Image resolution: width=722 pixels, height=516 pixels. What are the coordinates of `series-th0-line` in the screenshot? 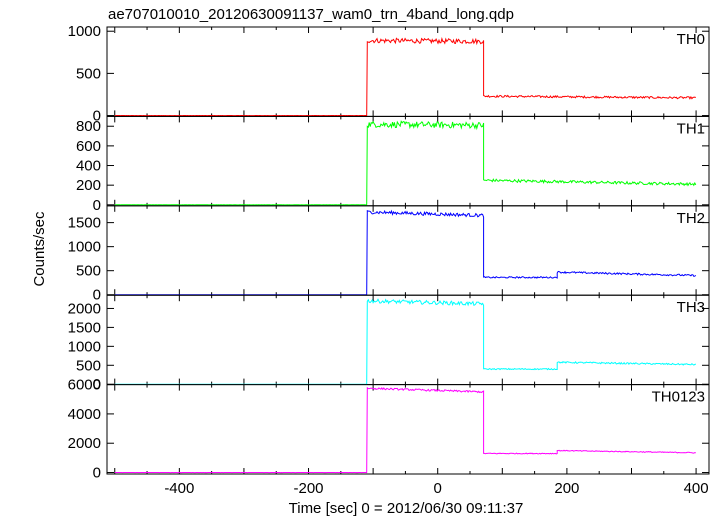 It's located at (405, 76).